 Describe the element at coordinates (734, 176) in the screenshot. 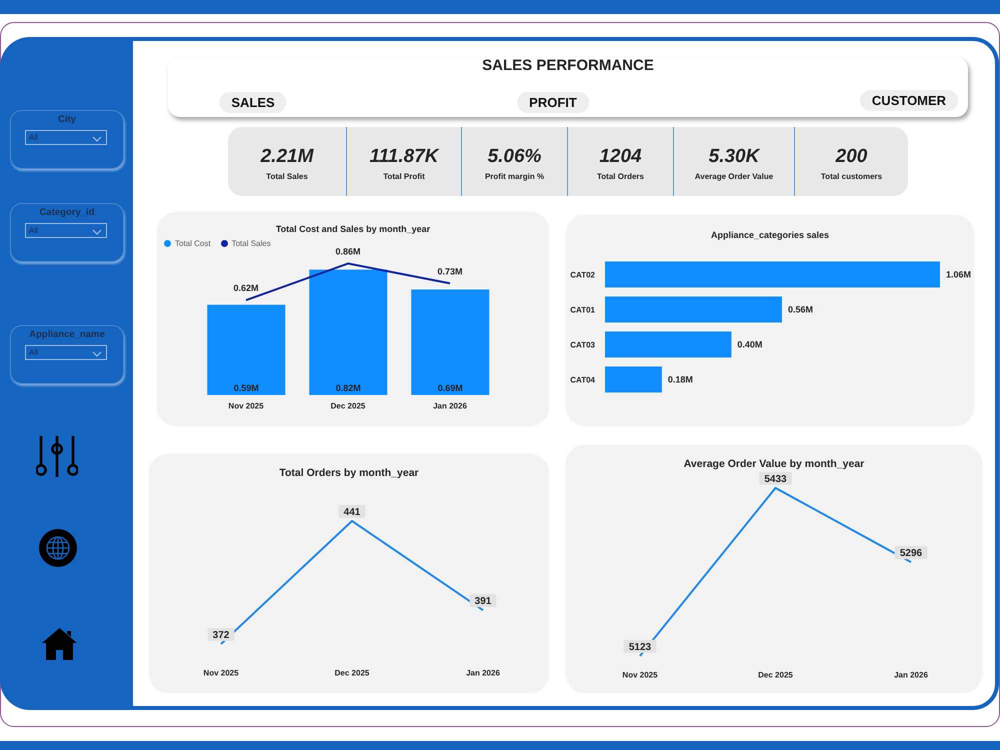

I see `text: Average Order Value` at that location.